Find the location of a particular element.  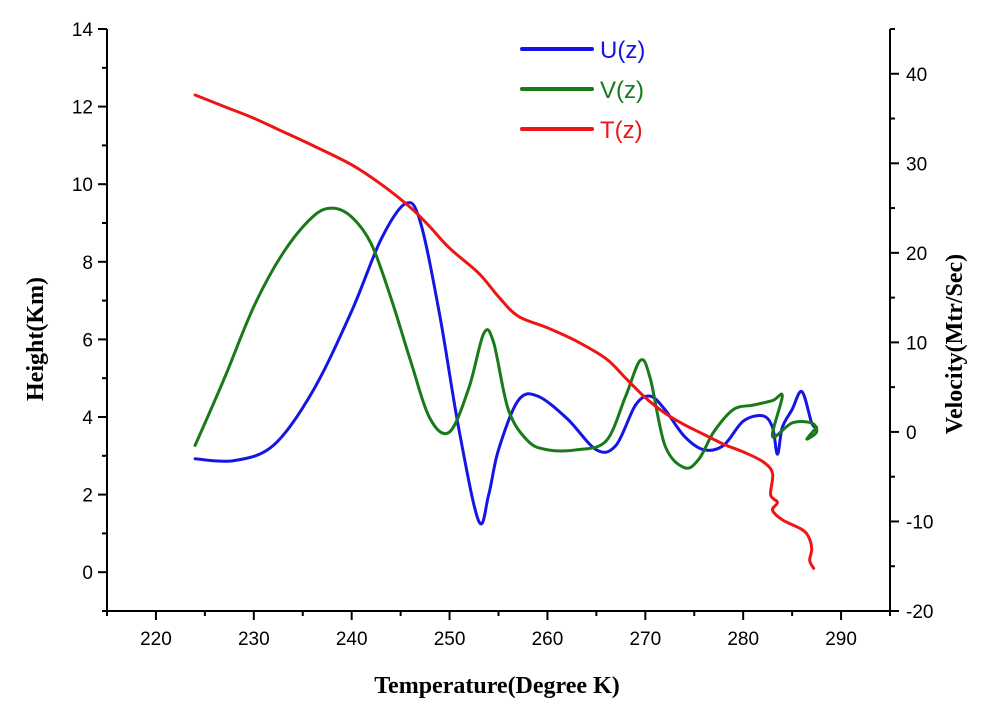

legend-label-t-z: T(z) is located at coordinates (621, 130).